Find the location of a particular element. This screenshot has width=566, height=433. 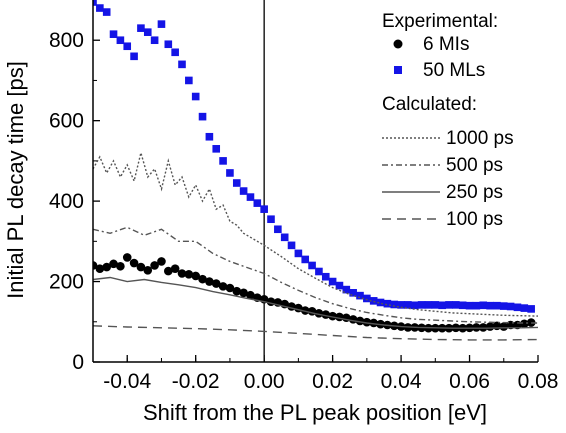

legend-experimental-heading: Experimental: is located at coordinates (440, 21).